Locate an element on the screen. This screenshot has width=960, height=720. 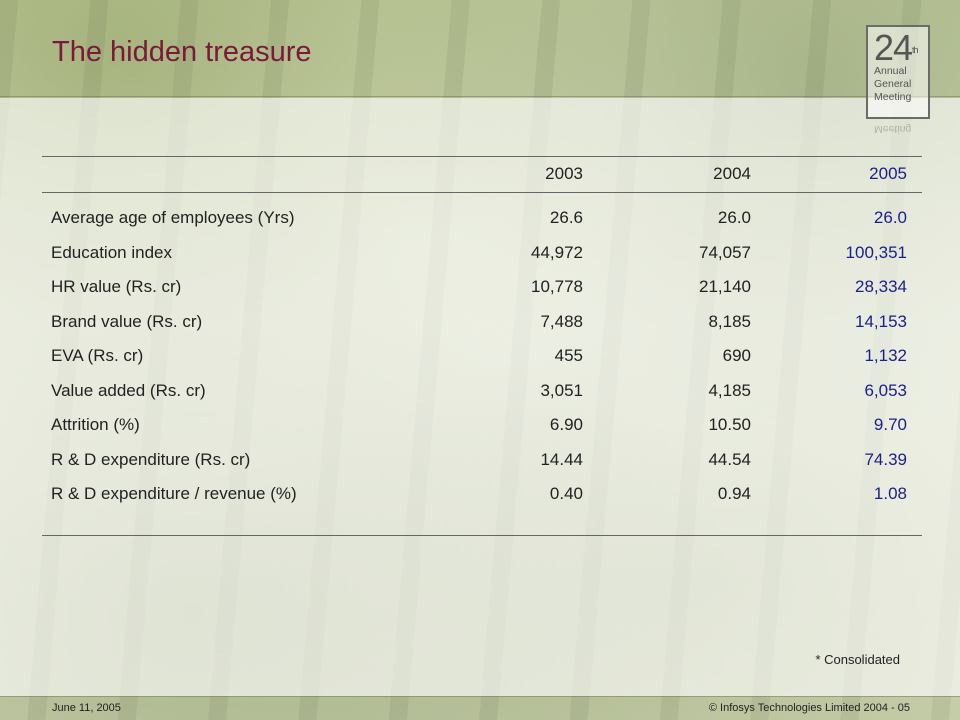
row-label: EVA (Rs. cr) is located at coordinates (97, 355).